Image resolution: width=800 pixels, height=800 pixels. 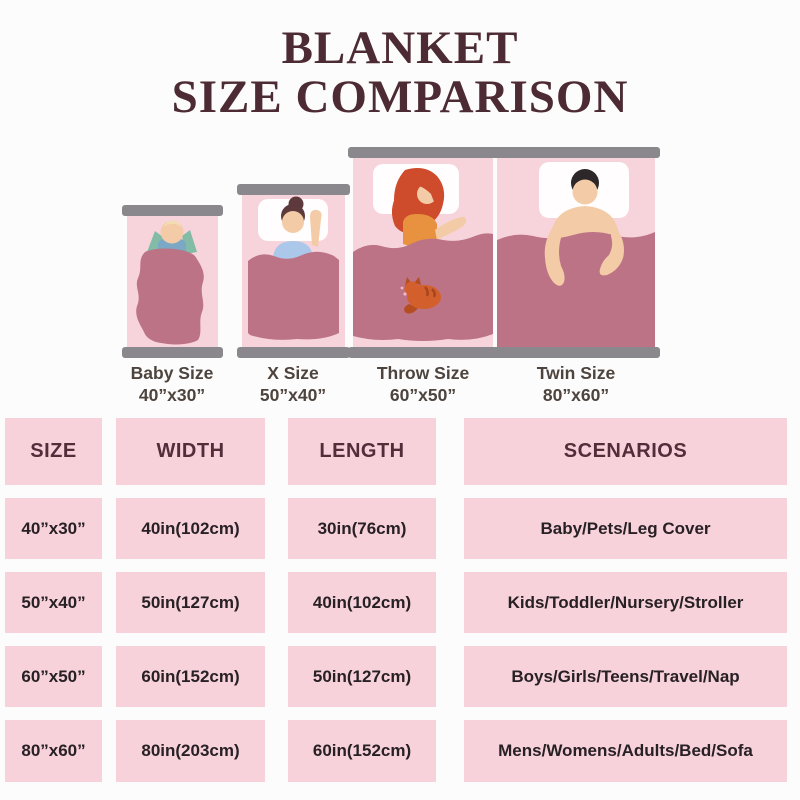 I want to click on table-cell-scenarios: Boys/Girls/Teens/Travel/Nap, so click(x=625, y=676).